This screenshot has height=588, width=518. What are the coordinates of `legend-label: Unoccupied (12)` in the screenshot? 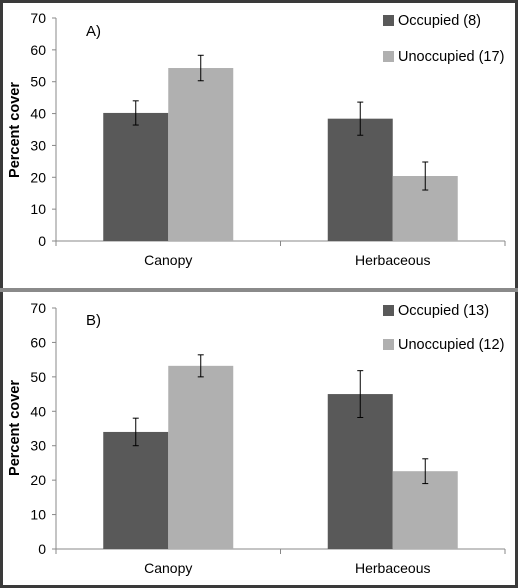 It's located at (451, 345).